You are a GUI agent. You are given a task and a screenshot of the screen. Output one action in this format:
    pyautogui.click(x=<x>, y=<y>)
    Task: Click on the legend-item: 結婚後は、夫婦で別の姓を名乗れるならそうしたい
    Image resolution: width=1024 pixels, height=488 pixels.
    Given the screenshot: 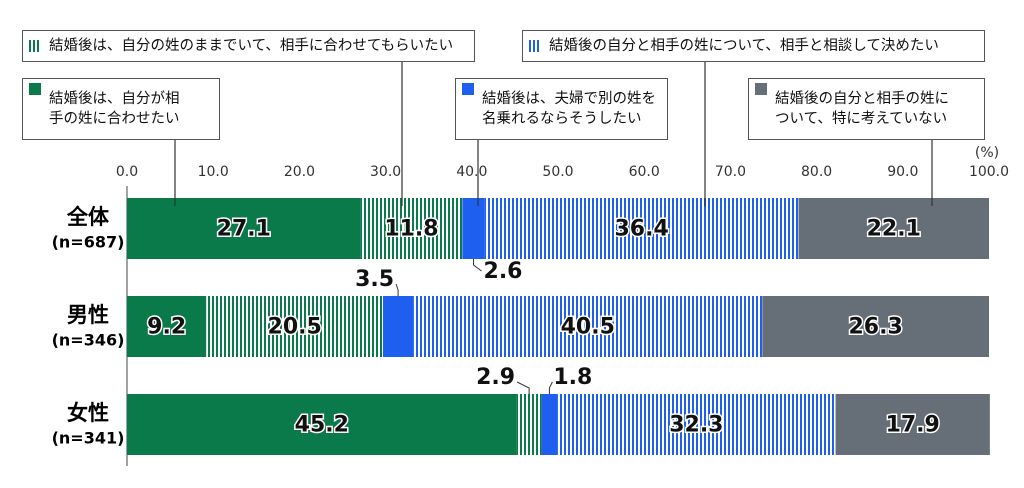 What is the action you would take?
    pyautogui.click(x=561, y=109)
    